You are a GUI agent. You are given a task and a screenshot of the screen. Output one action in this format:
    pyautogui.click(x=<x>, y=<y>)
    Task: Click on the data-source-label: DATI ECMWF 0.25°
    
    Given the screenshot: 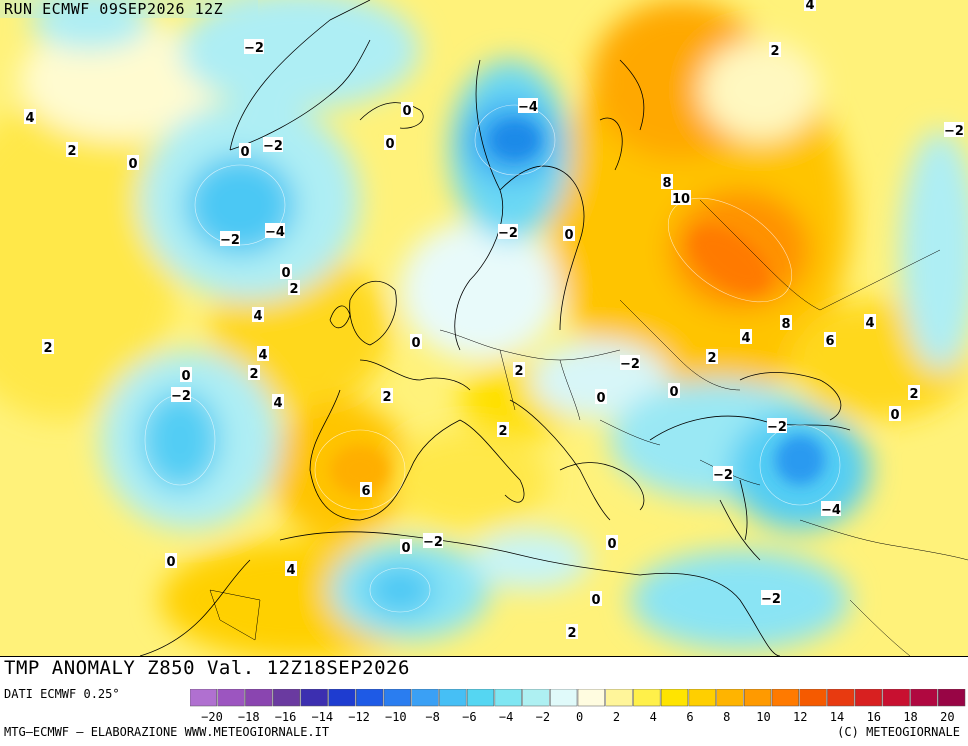 What is the action you would take?
    pyautogui.click(x=62, y=694)
    